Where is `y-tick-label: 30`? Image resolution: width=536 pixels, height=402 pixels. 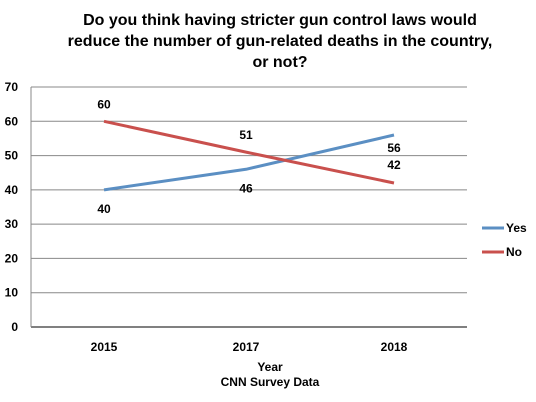 y-tick-label: 30 is located at coordinates (12, 224).